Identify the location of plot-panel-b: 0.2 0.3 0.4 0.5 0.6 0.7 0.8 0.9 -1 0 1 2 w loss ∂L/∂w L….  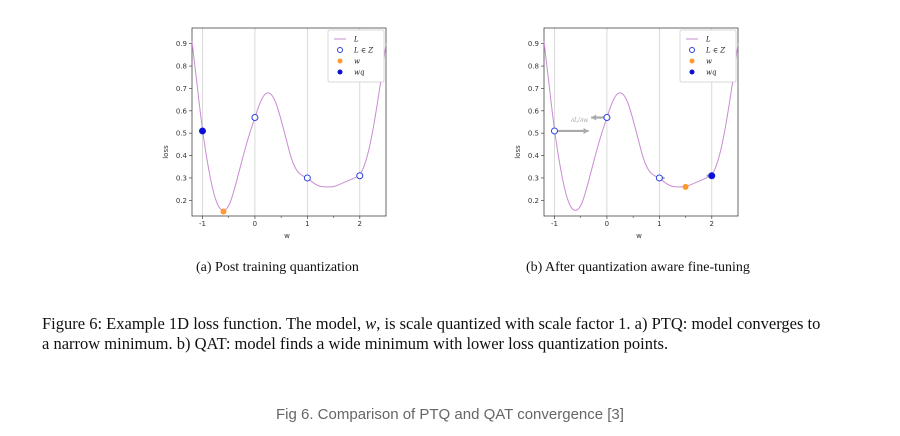
(626, 133).